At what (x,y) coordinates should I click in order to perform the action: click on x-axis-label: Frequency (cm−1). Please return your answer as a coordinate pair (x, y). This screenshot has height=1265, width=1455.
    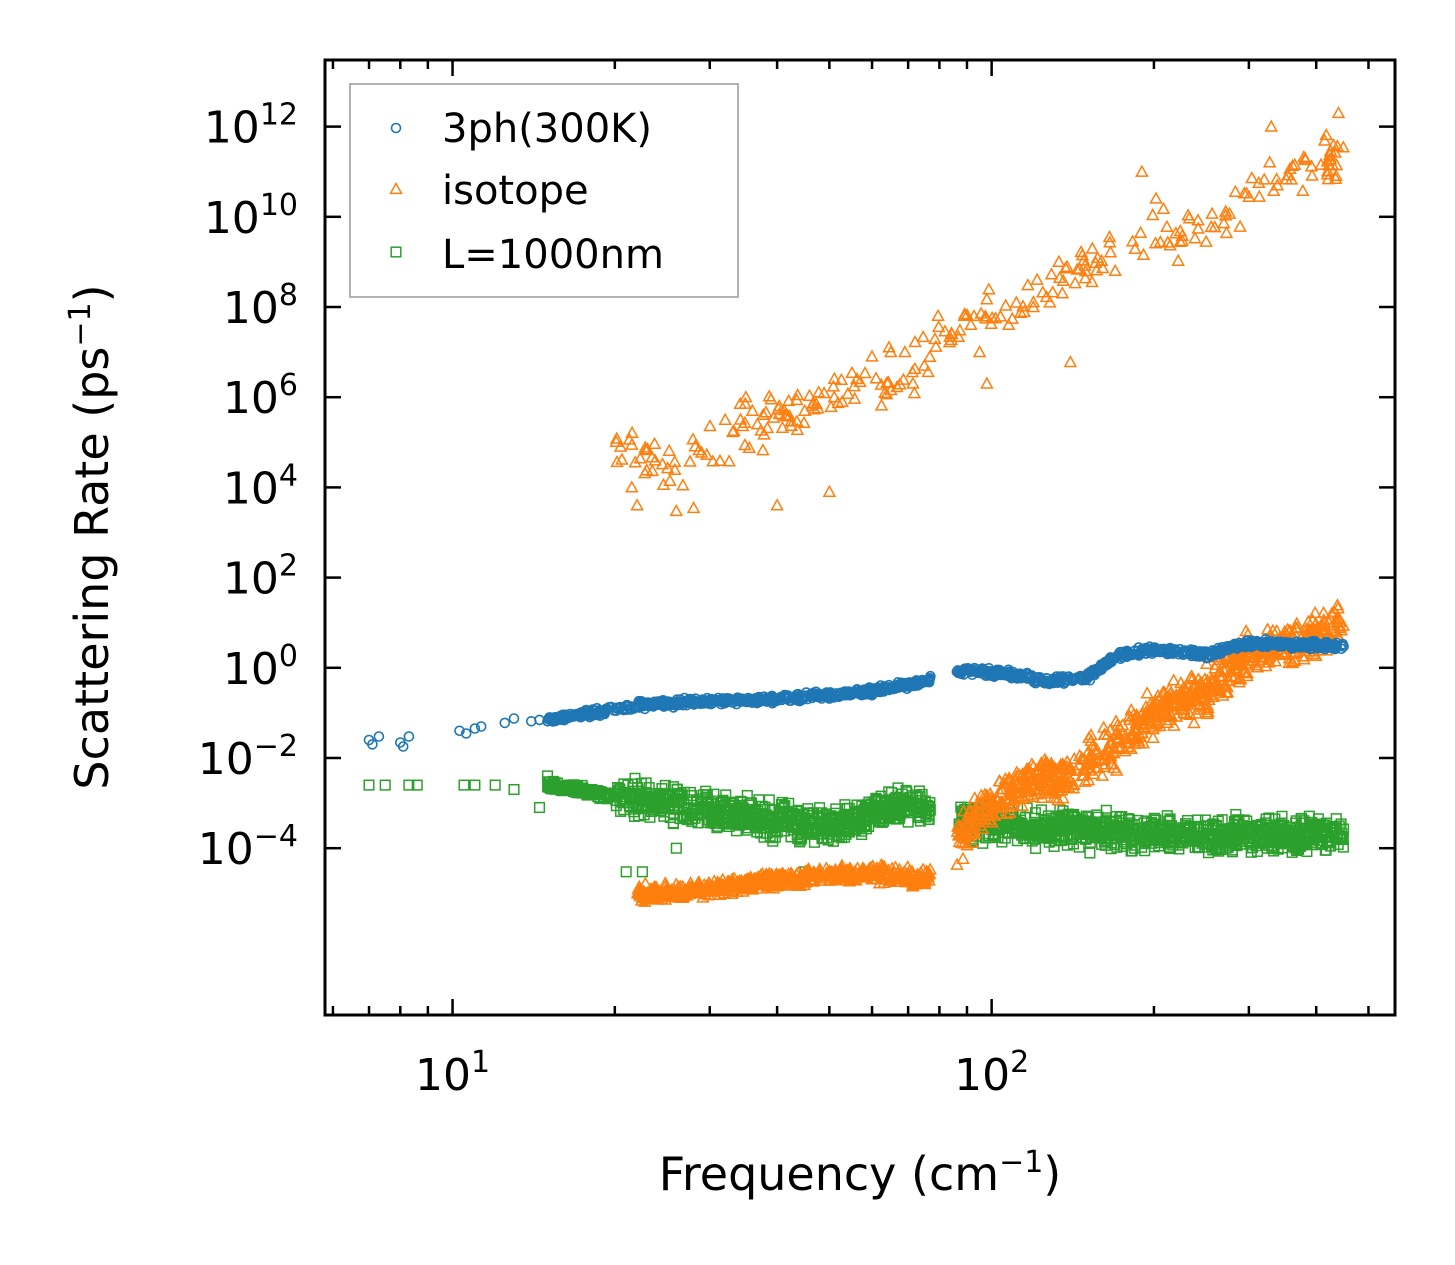
    Looking at the image, I should click on (860, 1173).